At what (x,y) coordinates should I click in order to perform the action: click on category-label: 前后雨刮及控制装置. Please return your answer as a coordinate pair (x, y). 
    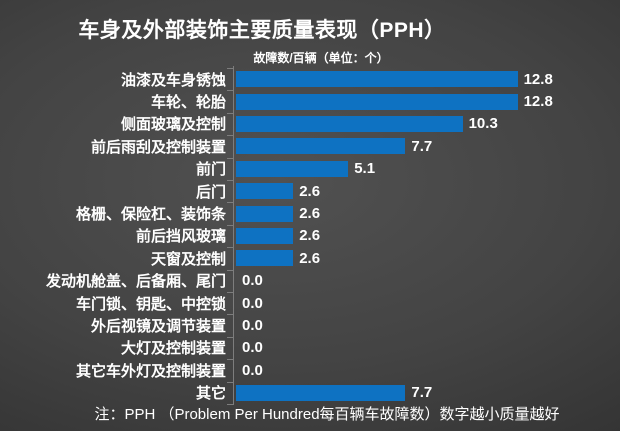
    Looking at the image, I should click on (158, 147).